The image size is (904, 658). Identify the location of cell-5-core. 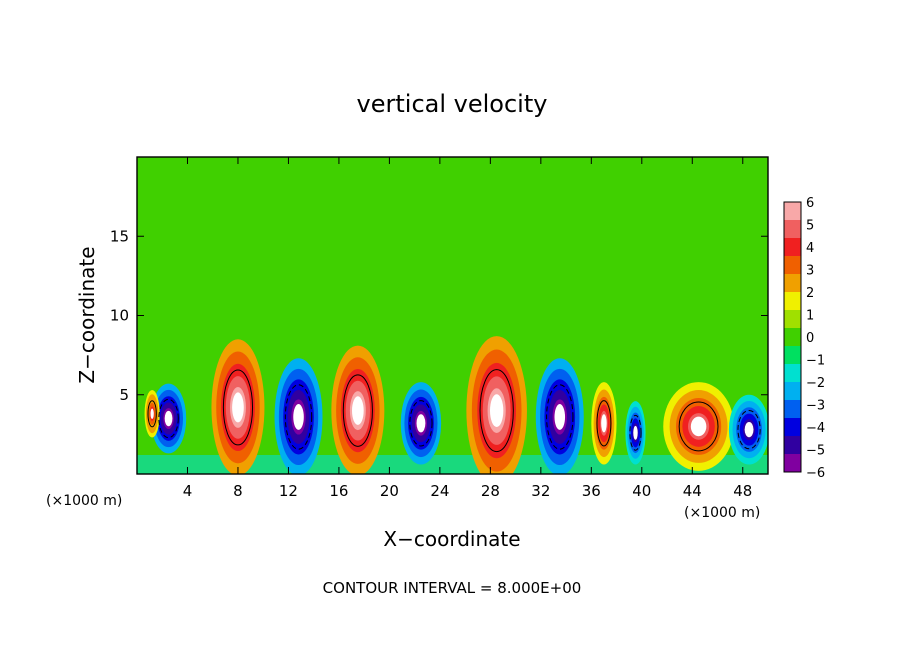
(358, 410).